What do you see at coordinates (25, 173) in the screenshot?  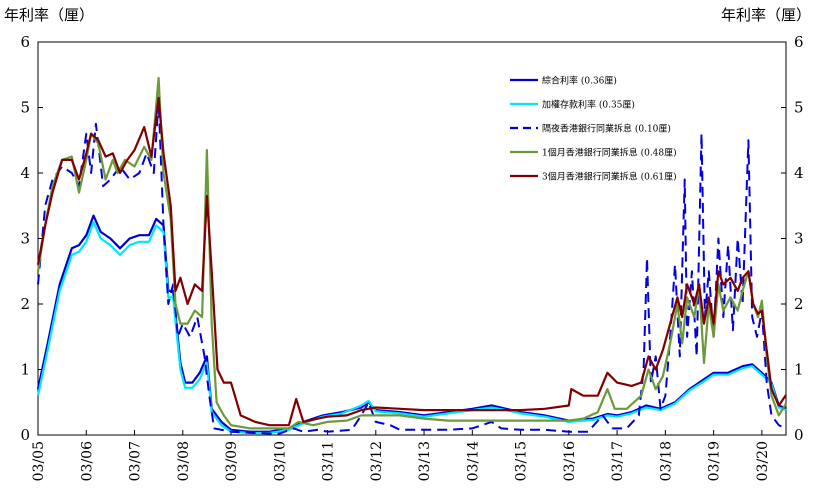 I see `y-tick-label-left: 4` at bounding box center [25, 173].